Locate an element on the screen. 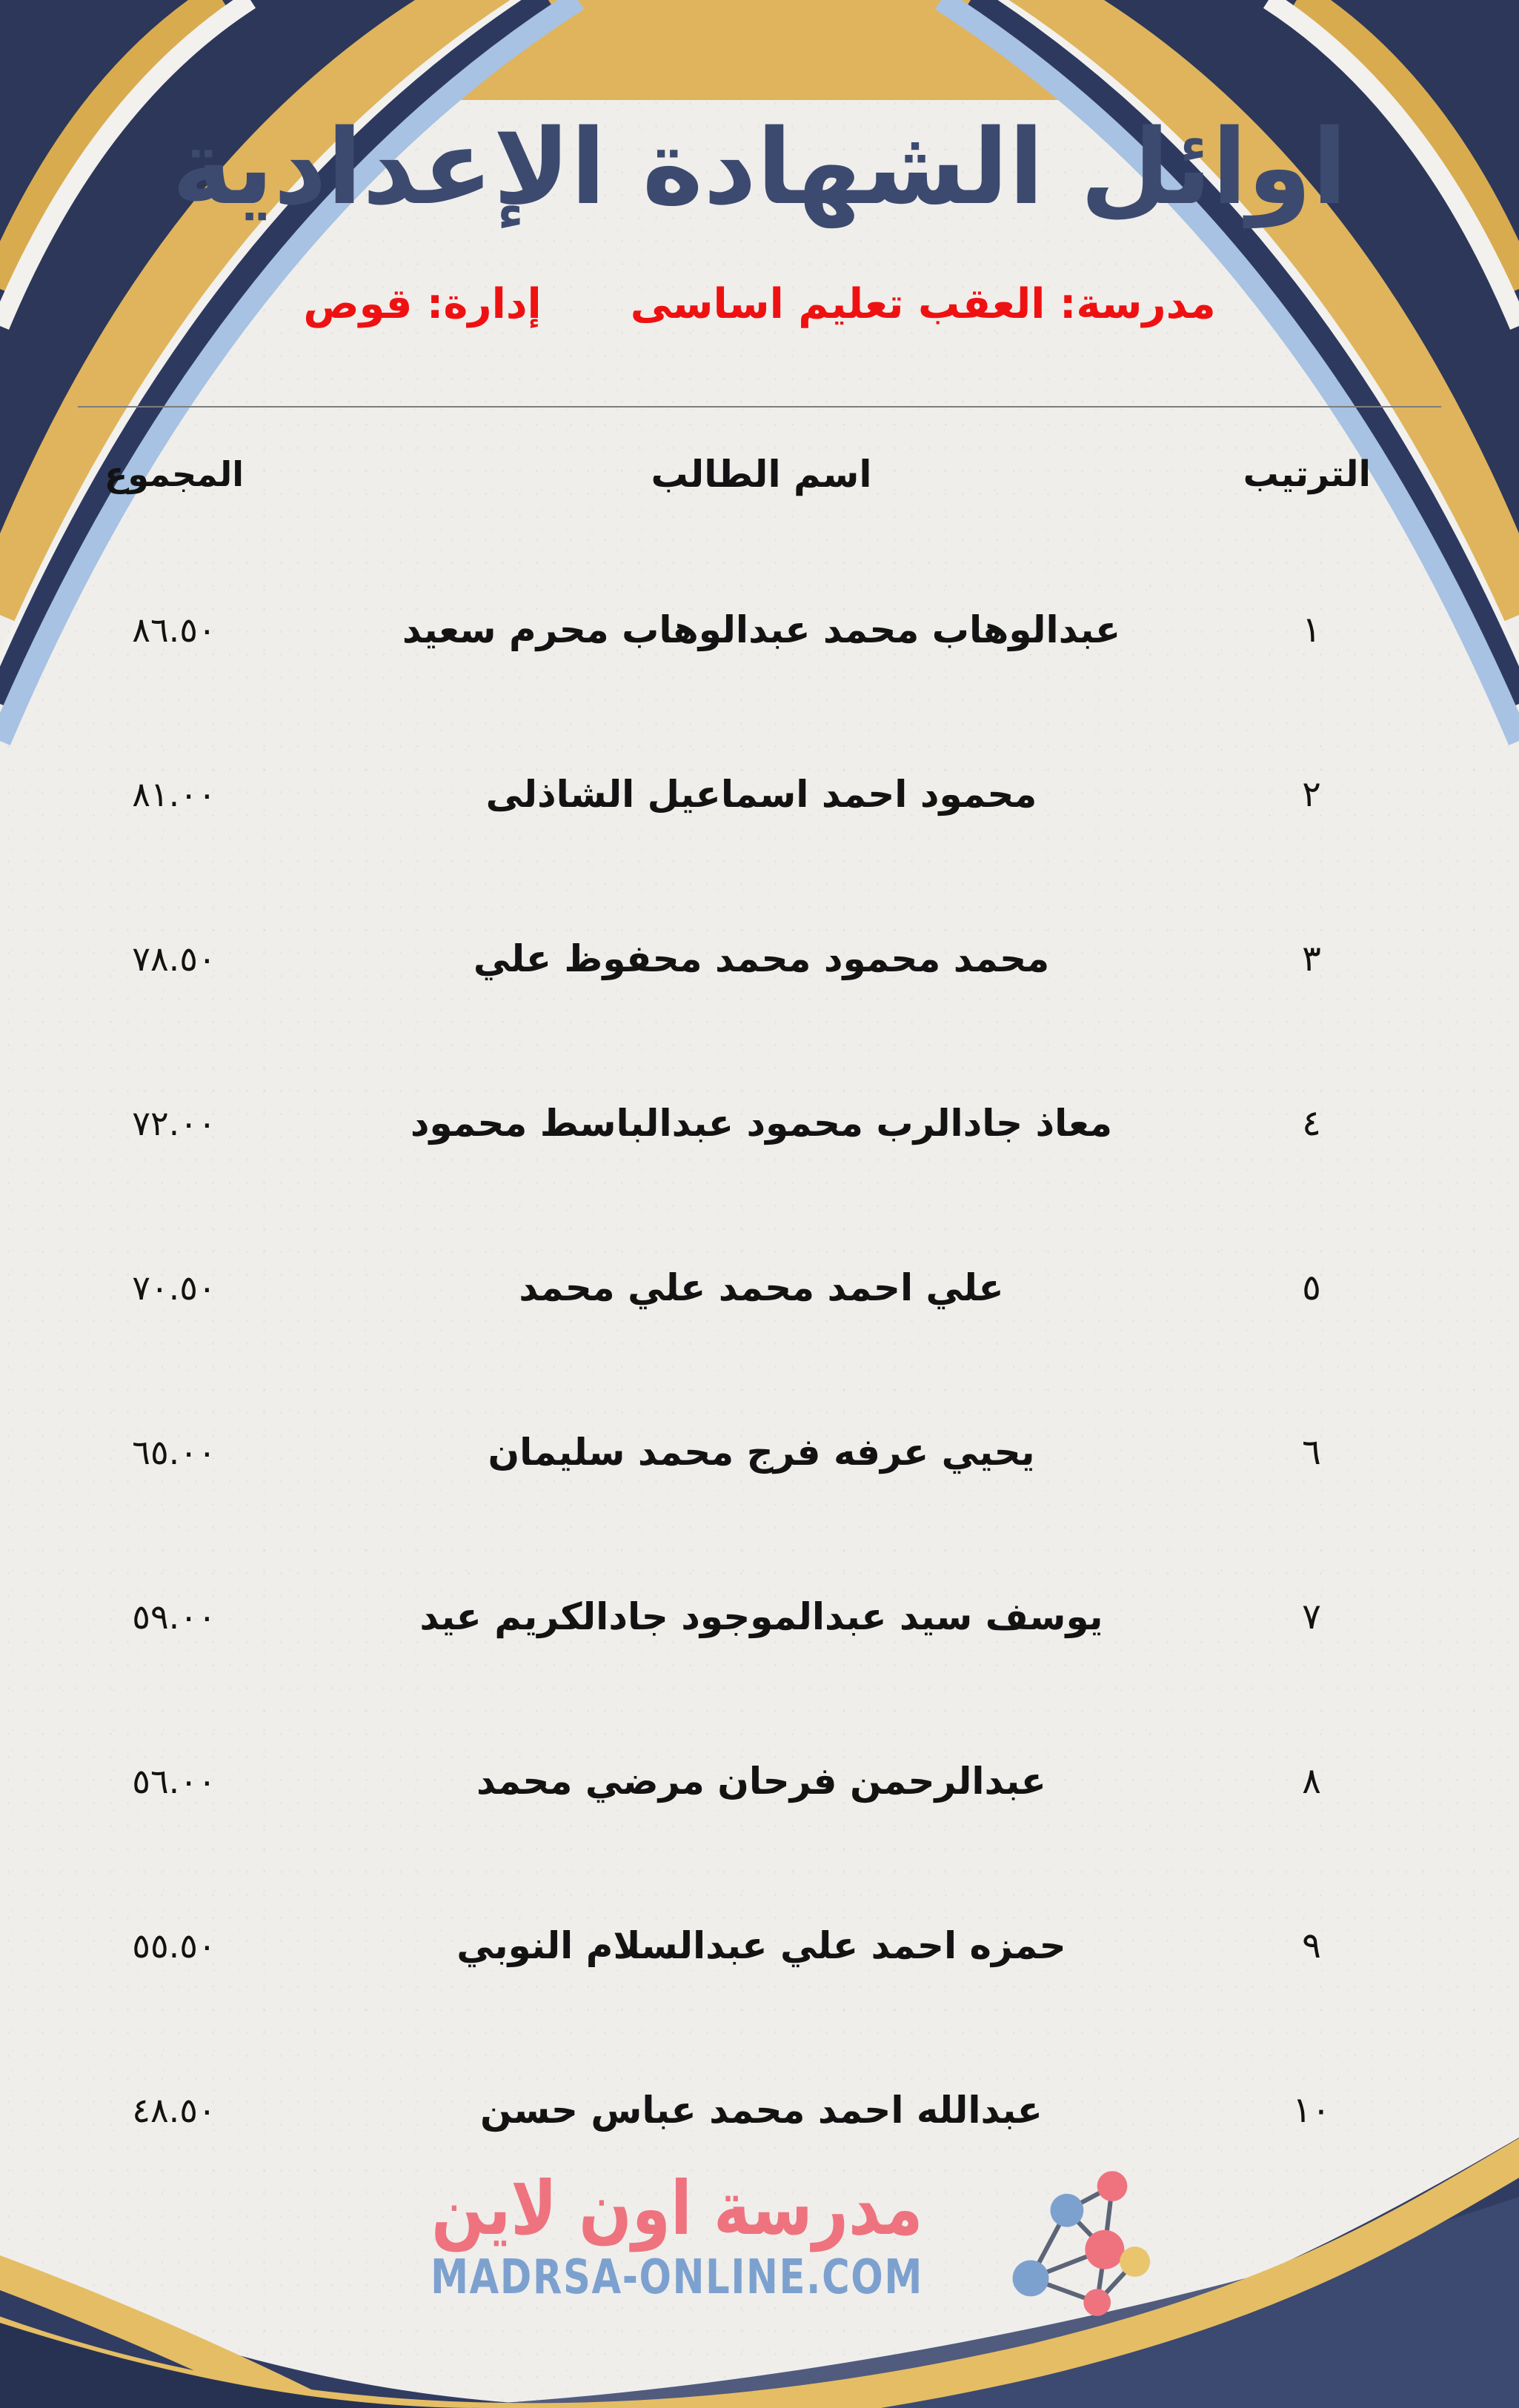 This screenshot has width=1519, height=2408. name-cell: يحيي عرفه فرج محمد سليمان is located at coordinates (761, 1452).